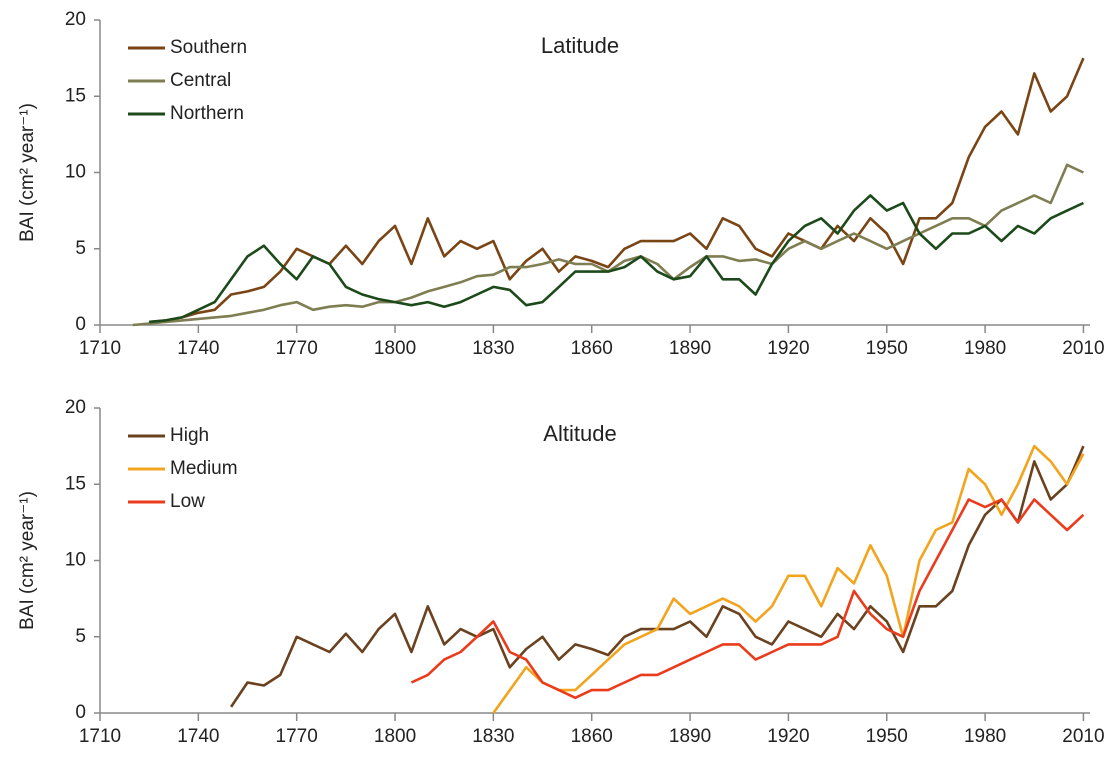 The image size is (1118, 763). What do you see at coordinates (204, 468) in the screenshot?
I see `legend-label: Medium` at bounding box center [204, 468].